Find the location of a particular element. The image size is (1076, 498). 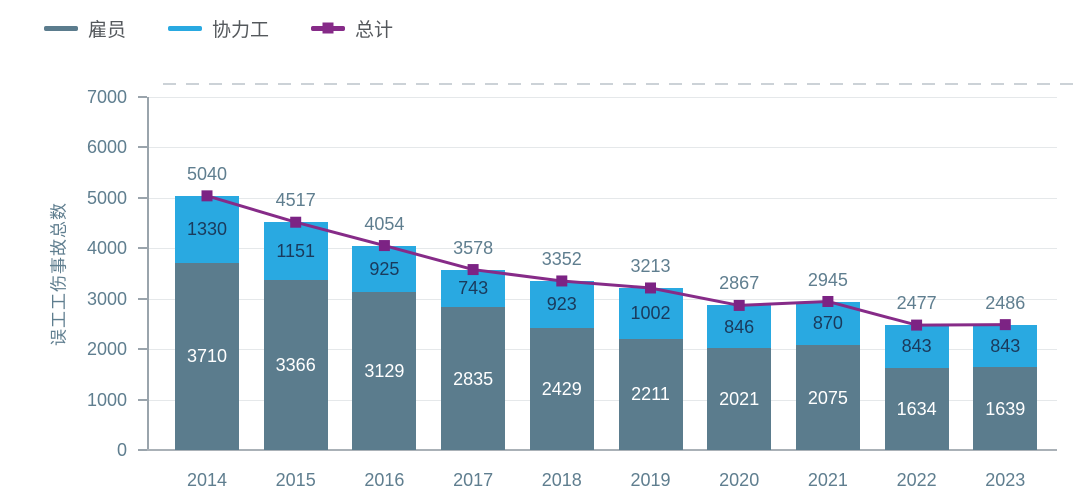

legend-label-employee: 雇员 is located at coordinates (107, 30).